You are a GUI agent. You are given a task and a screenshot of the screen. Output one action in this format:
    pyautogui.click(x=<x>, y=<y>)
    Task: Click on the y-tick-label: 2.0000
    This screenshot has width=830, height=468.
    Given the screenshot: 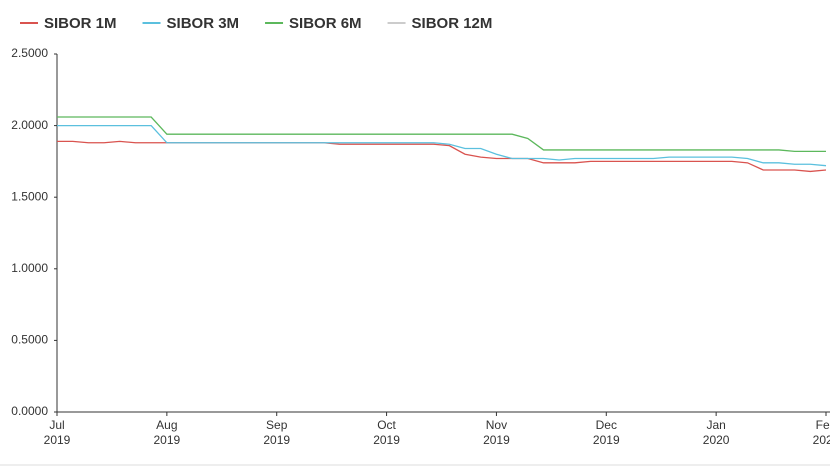 What is the action you would take?
    pyautogui.click(x=29, y=125)
    